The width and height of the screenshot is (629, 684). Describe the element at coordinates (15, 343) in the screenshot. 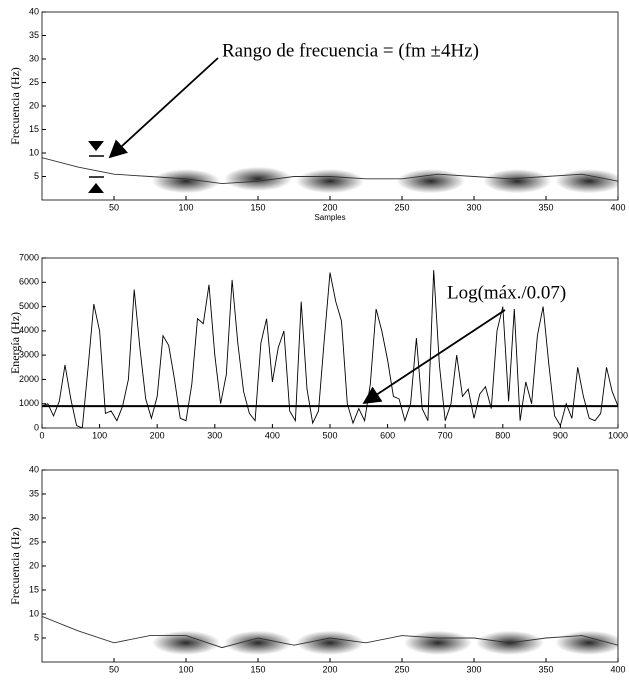

I see `y-axis-label: Energía (Hz)` at that location.